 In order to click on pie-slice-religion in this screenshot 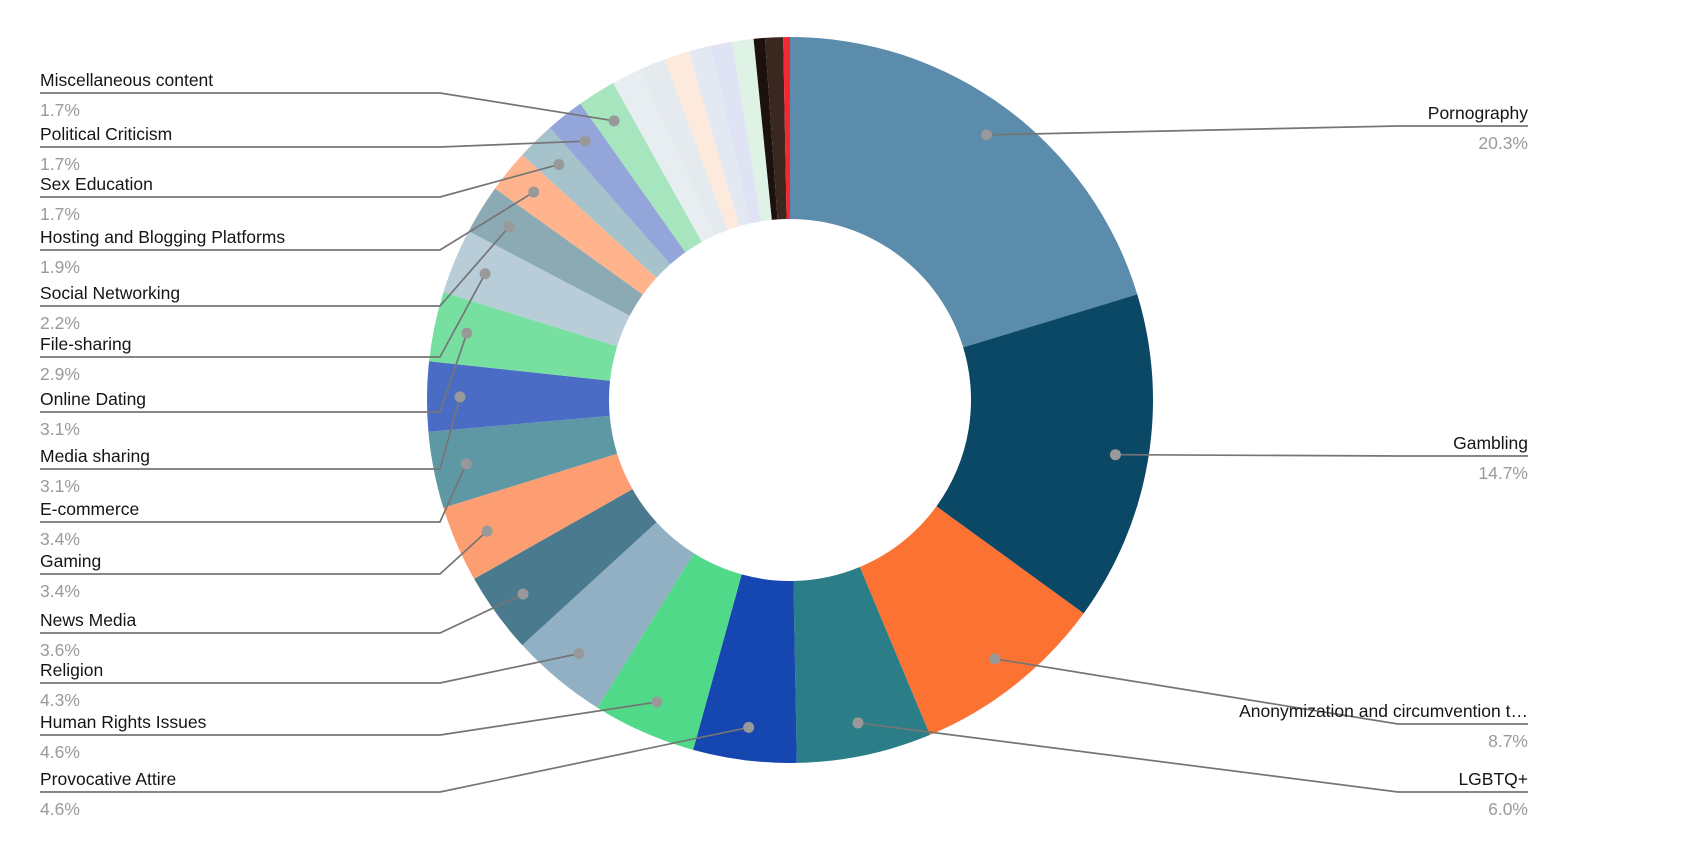, I will do `click(608, 615)`.